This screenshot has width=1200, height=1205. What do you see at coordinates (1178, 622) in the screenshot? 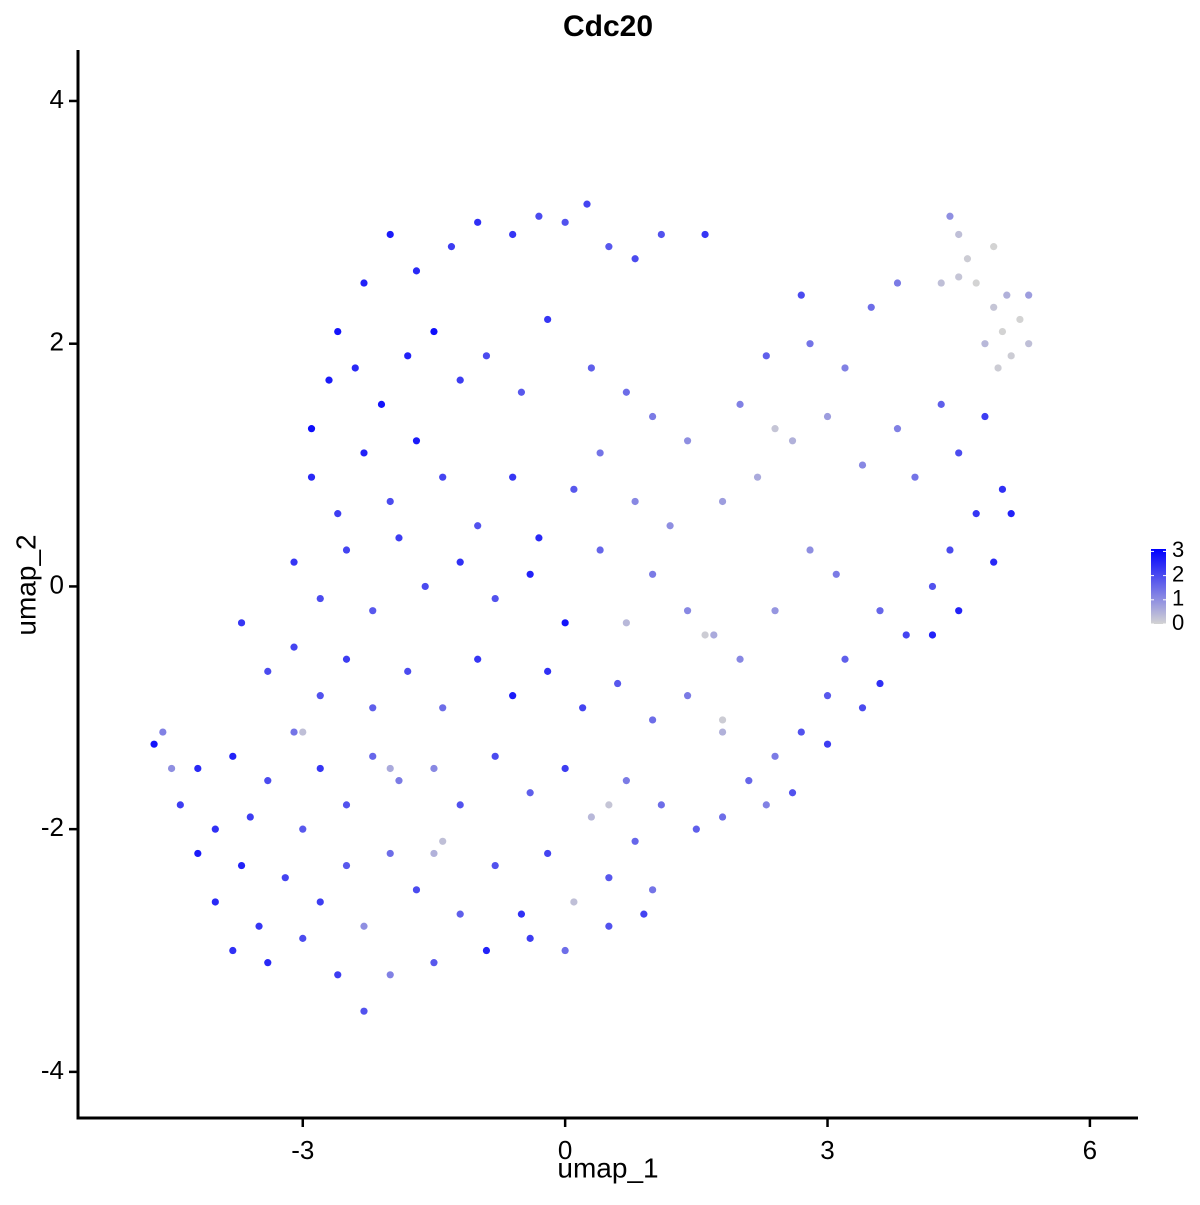
I see `color-bar-label: 0` at bounding box center [1178, 622].